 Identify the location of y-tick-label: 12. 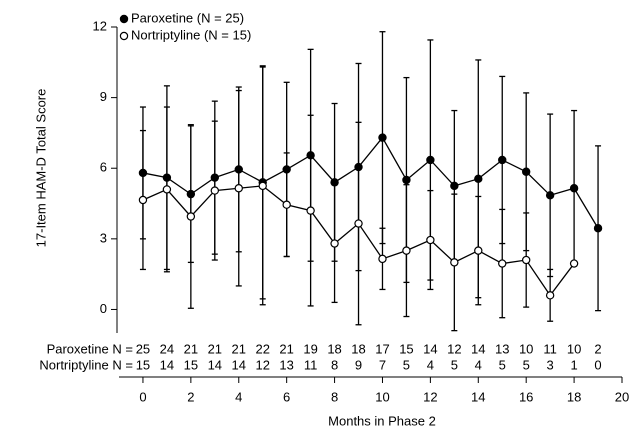
(100, 25).